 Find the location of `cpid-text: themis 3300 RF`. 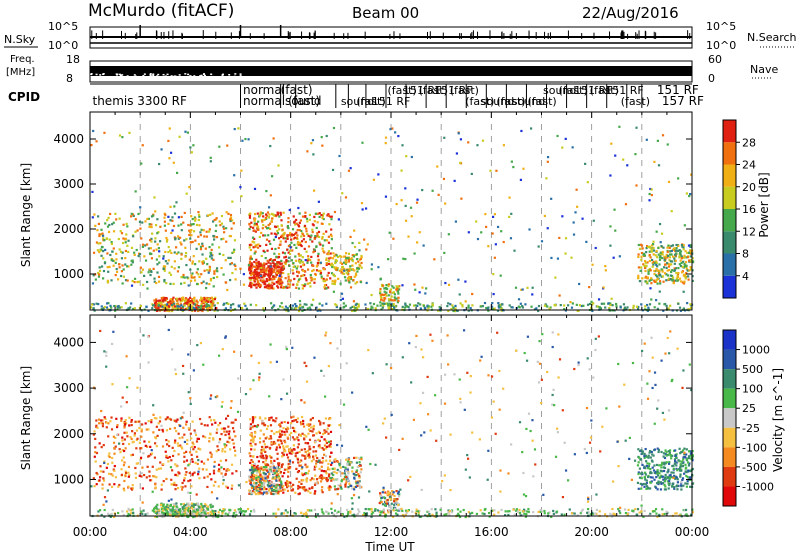

cpid-text: themis 3300 RF is located at coordinates (140, 101).